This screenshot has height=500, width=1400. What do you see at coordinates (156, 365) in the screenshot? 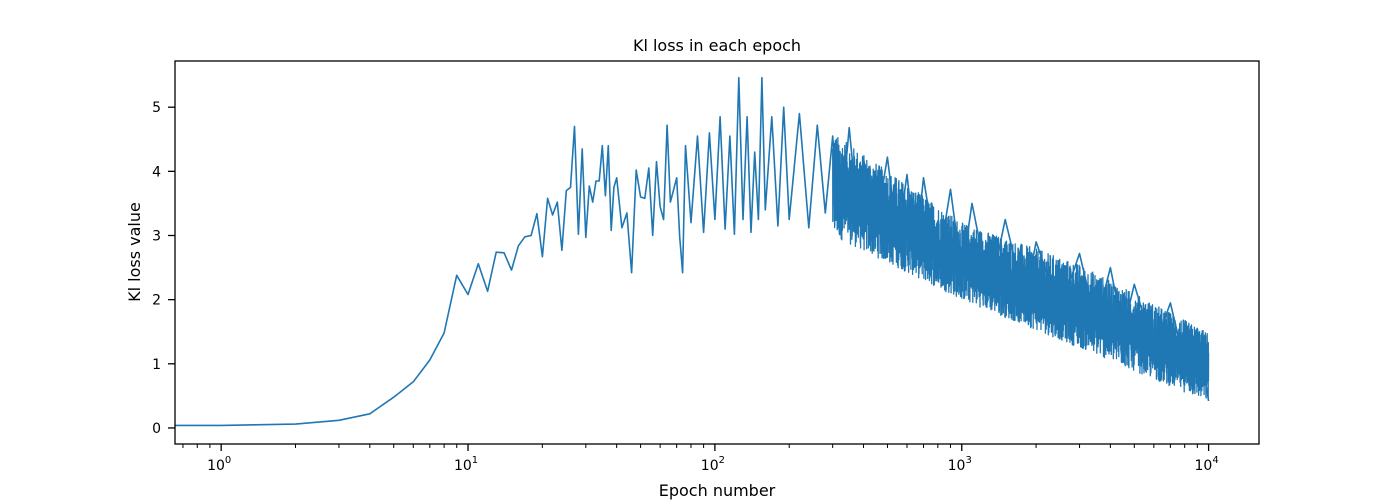
I see `y-tick-label: 1` at bounding box center [156, 365].